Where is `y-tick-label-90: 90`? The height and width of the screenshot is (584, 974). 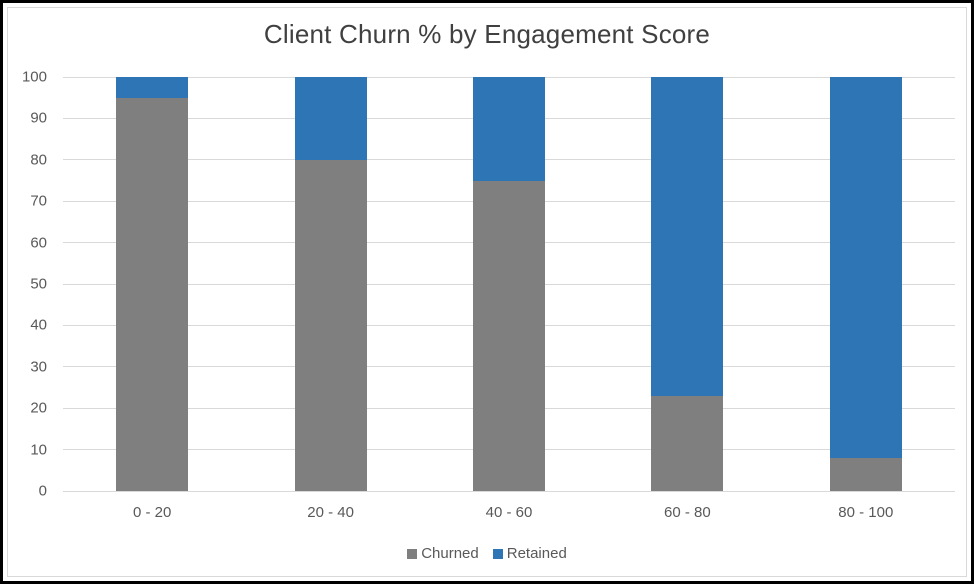 y-tick-label-90: 90 is located at coordinates (38, 118).